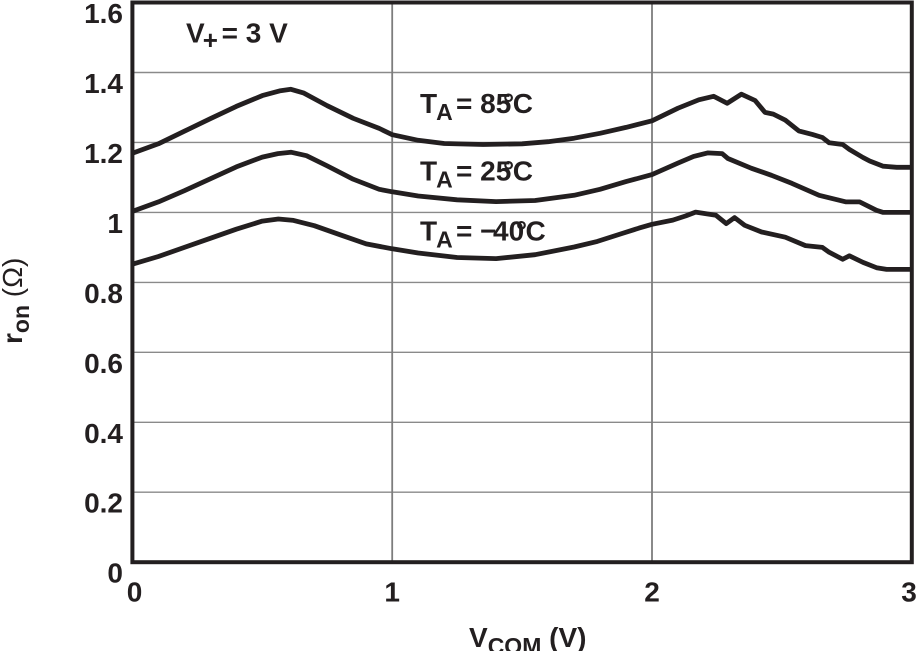 The image size is (916, 651). Describe the element at coordinates (527, 636) in the screenshot. I see `svg-text: VCOM (V)` at that location.